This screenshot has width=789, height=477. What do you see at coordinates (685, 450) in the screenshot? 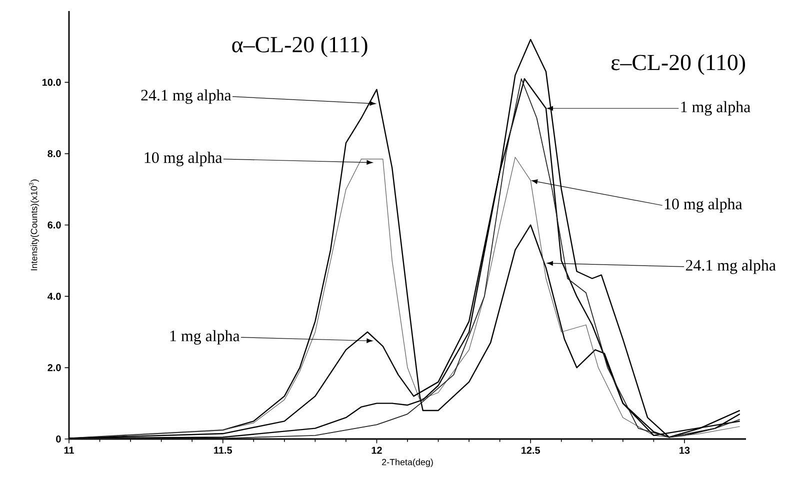
I see `x-tick-label: 13` at bounding box center [685, 450].